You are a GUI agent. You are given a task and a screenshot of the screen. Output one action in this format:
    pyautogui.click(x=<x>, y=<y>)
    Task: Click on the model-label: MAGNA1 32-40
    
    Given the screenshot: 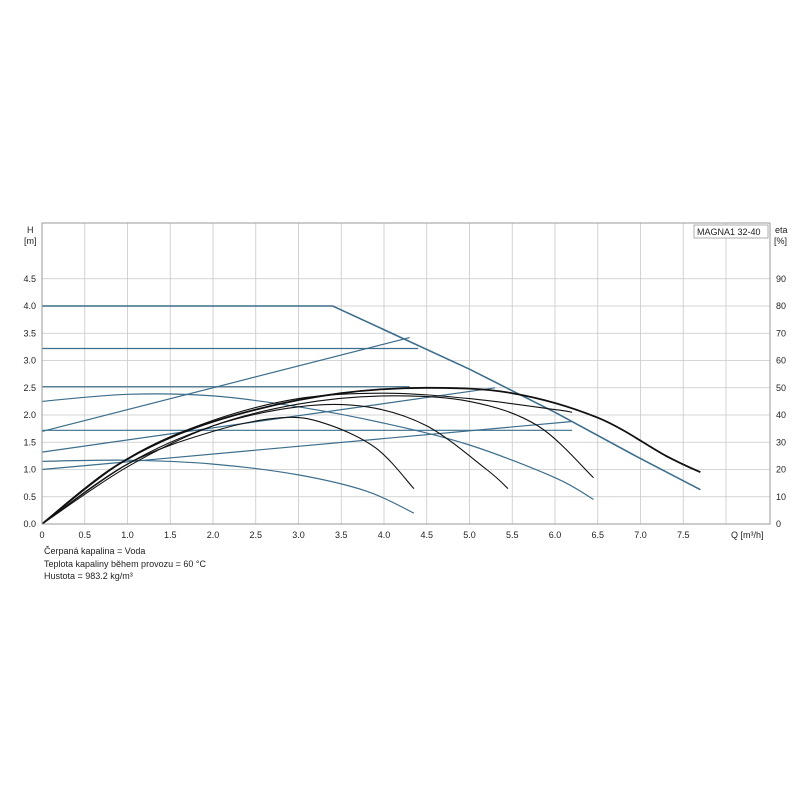 What is the action you would take?
    pyautogui.click(x=729, y=232)
    